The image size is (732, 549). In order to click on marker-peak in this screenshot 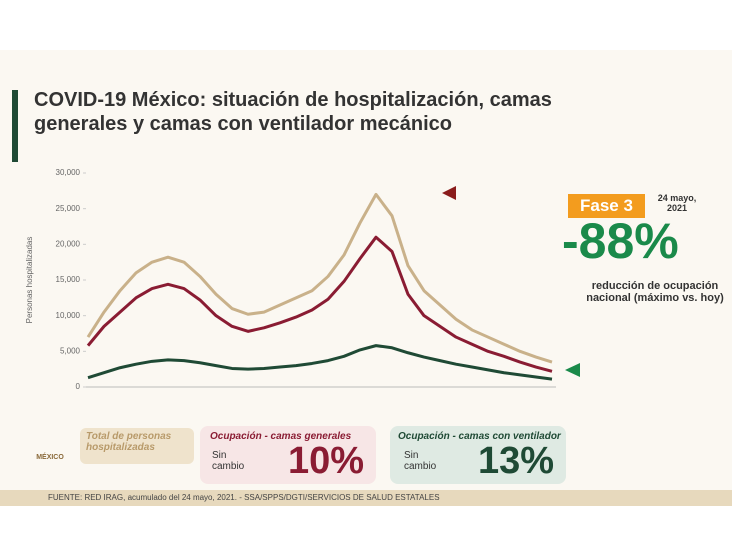, I will do `click(449, 193)`.